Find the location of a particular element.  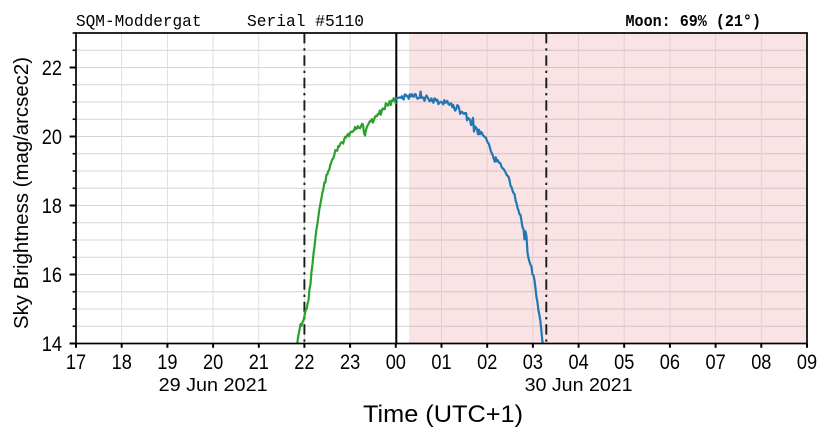

svg-text: 07 is located at coordinates (716, 362).